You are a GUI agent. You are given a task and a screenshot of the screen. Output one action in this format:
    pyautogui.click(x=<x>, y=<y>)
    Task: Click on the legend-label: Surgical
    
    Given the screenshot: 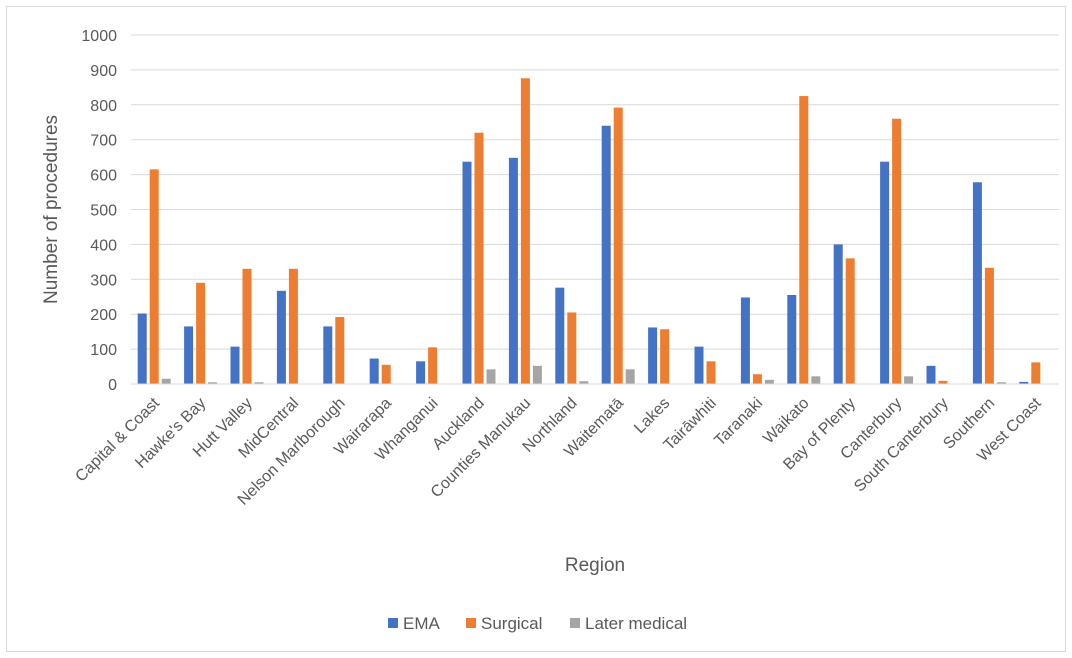 What is the action you would take?
    pyautogui.click(x=511, y=623)
    